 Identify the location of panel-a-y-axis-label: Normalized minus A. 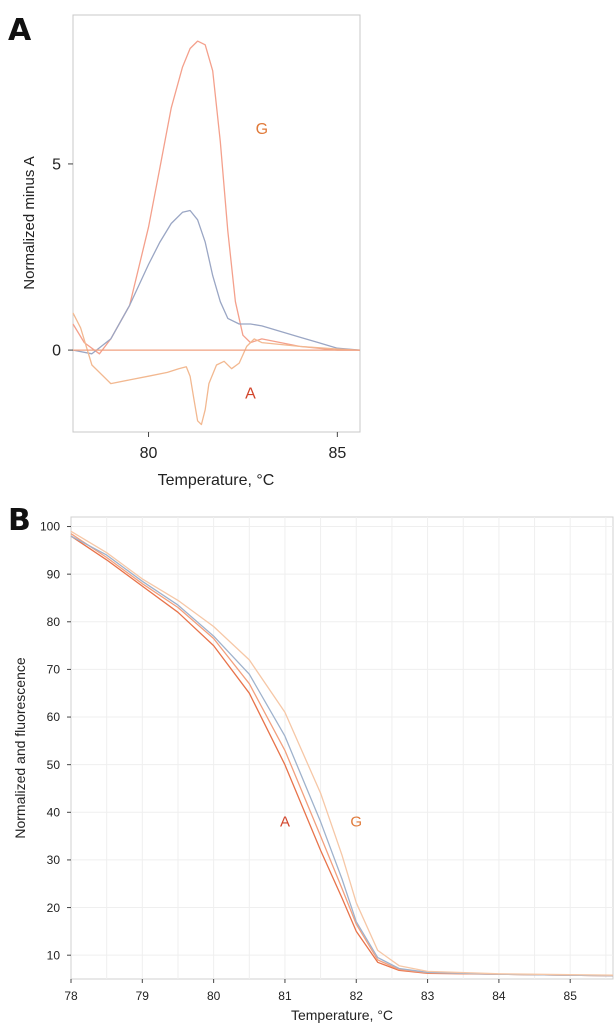
(29, 222).